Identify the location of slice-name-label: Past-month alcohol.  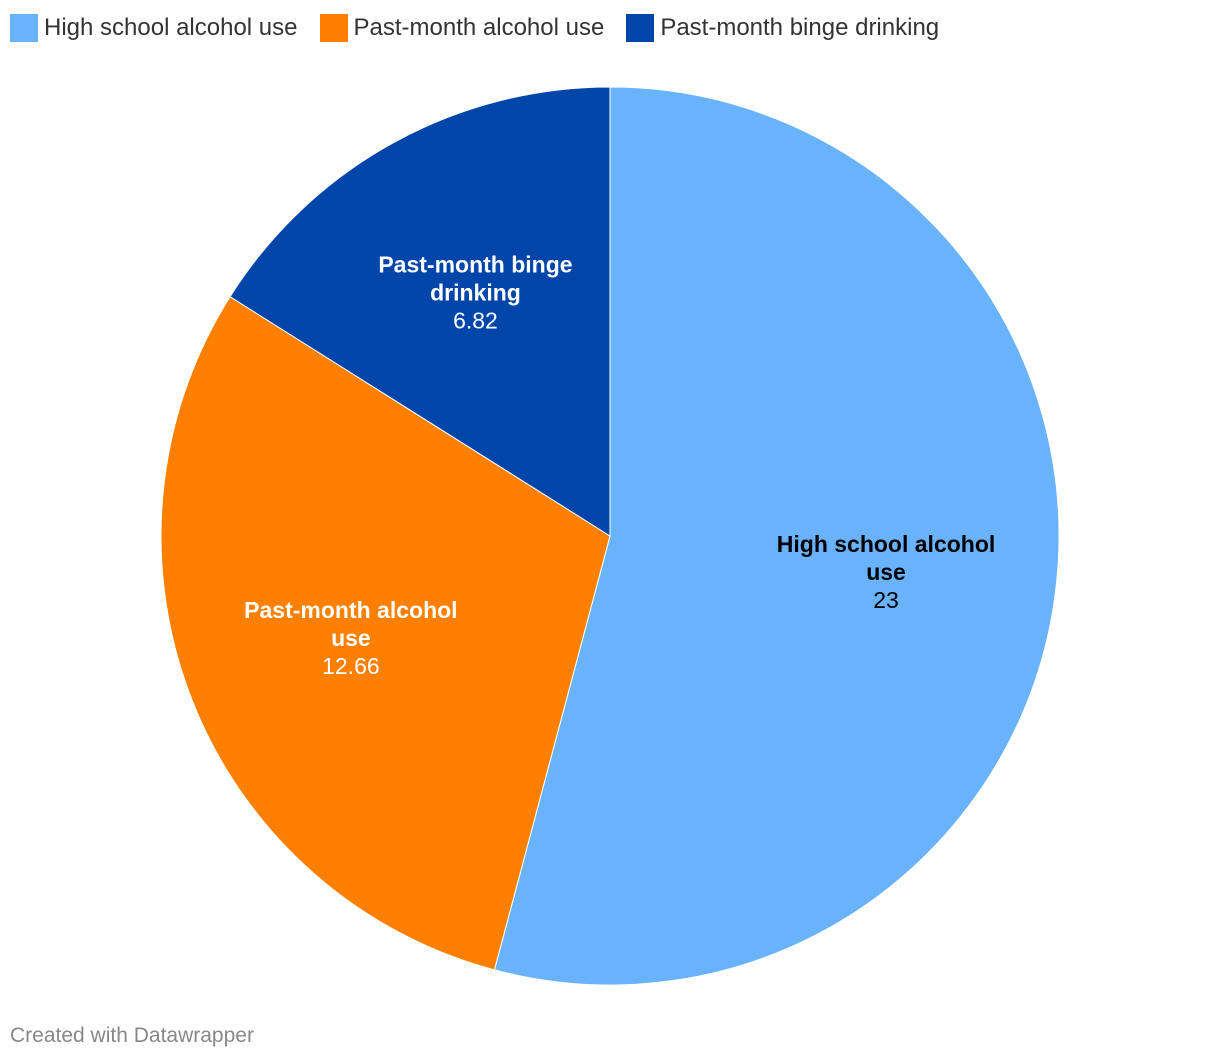
(350, 610).